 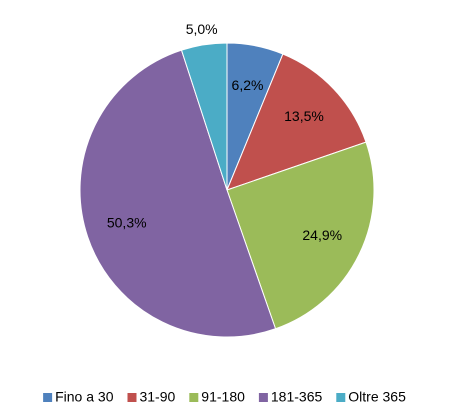 What do you see at coordinates (297, 397) in the screenshot?
I see `legend-label: 181-365` at bounding box center [297, 397].